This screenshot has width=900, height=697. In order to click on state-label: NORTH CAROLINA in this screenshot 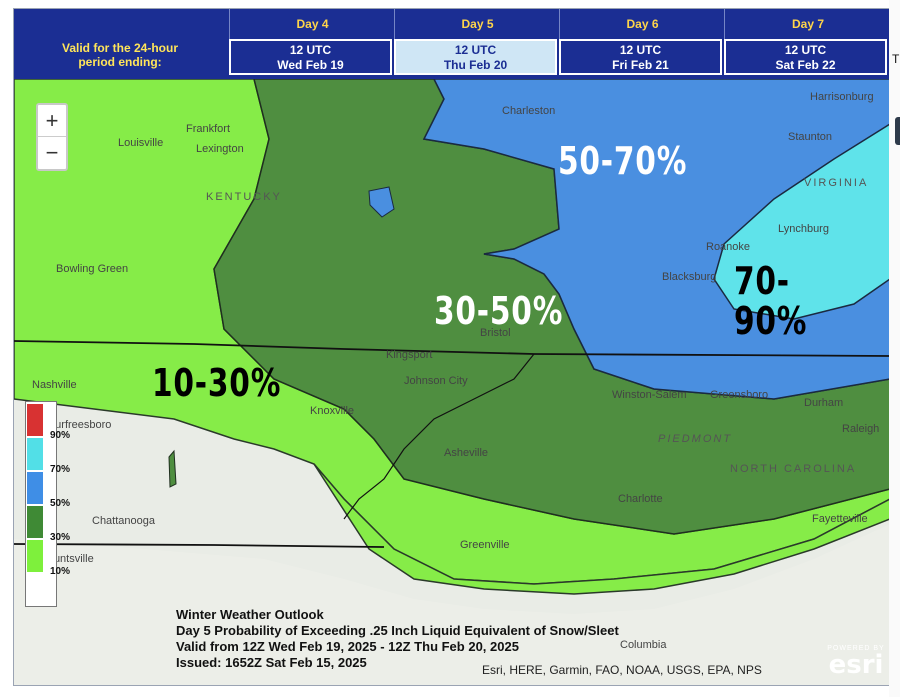, I will do `click(793, 469)`.